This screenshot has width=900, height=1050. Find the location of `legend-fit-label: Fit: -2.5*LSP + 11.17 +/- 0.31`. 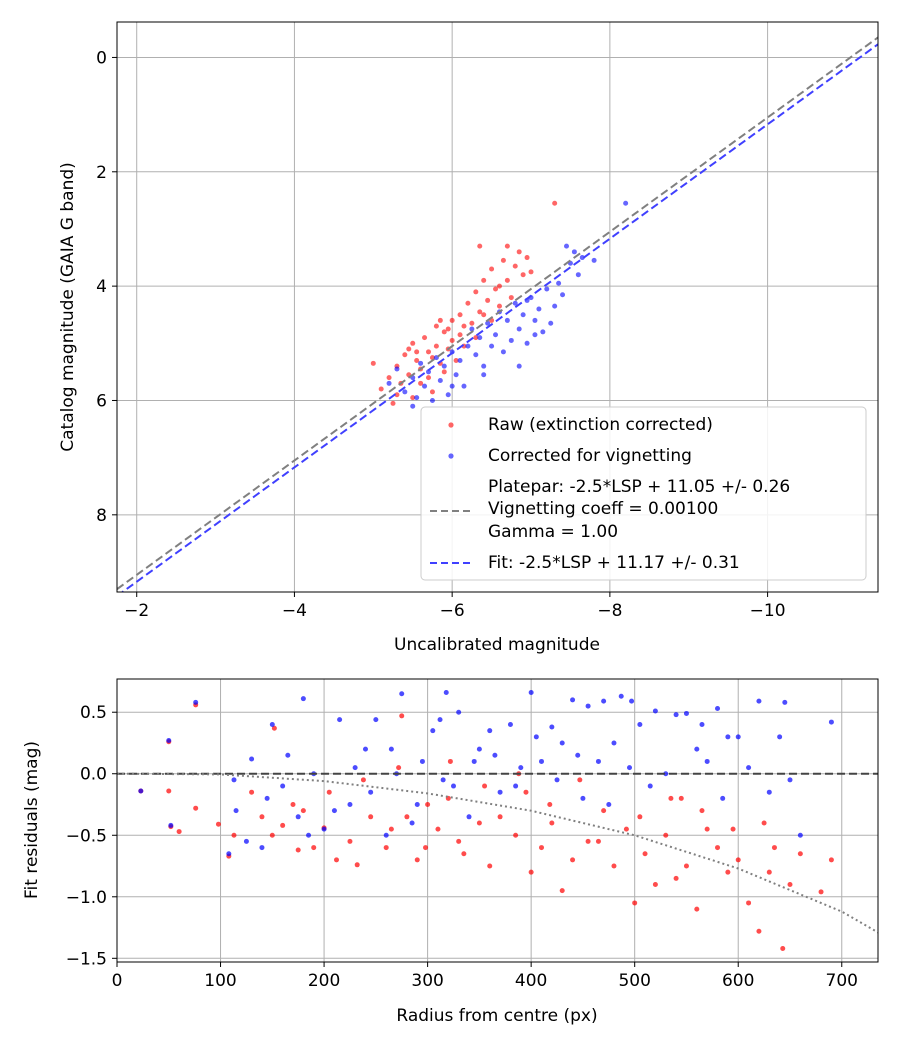

legend-fit-label: Fit: -2.5*LSP + 11.17 +/- 0.31 is located at coordinates (614, 563).